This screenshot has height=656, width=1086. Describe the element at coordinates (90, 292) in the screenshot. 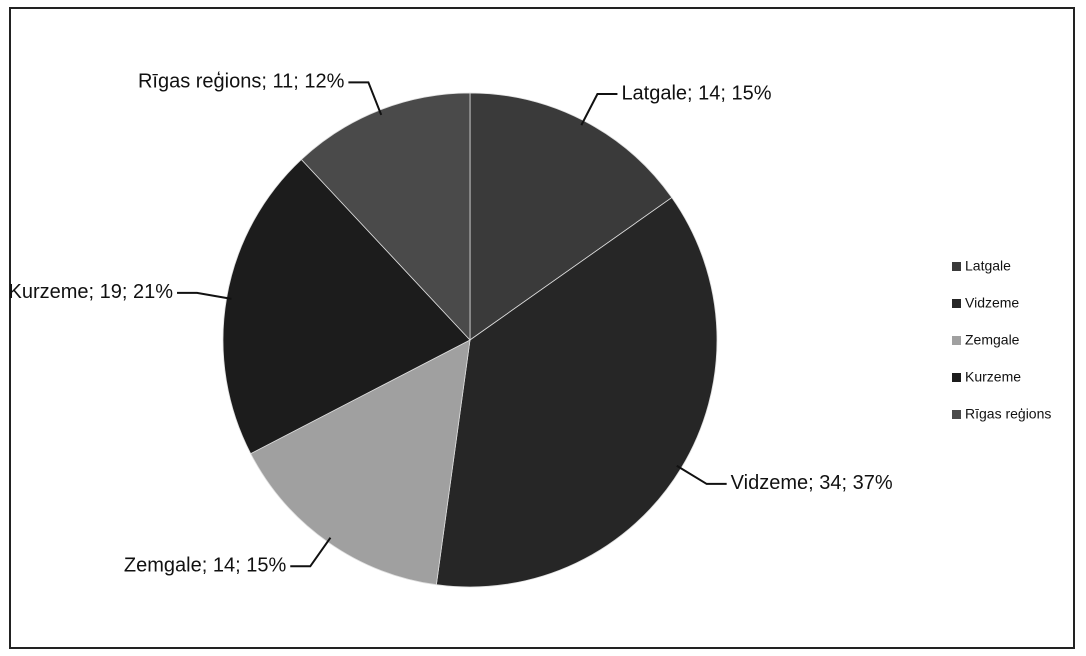

I see `data-label: Kurzeme; 19; 21%` at that location.